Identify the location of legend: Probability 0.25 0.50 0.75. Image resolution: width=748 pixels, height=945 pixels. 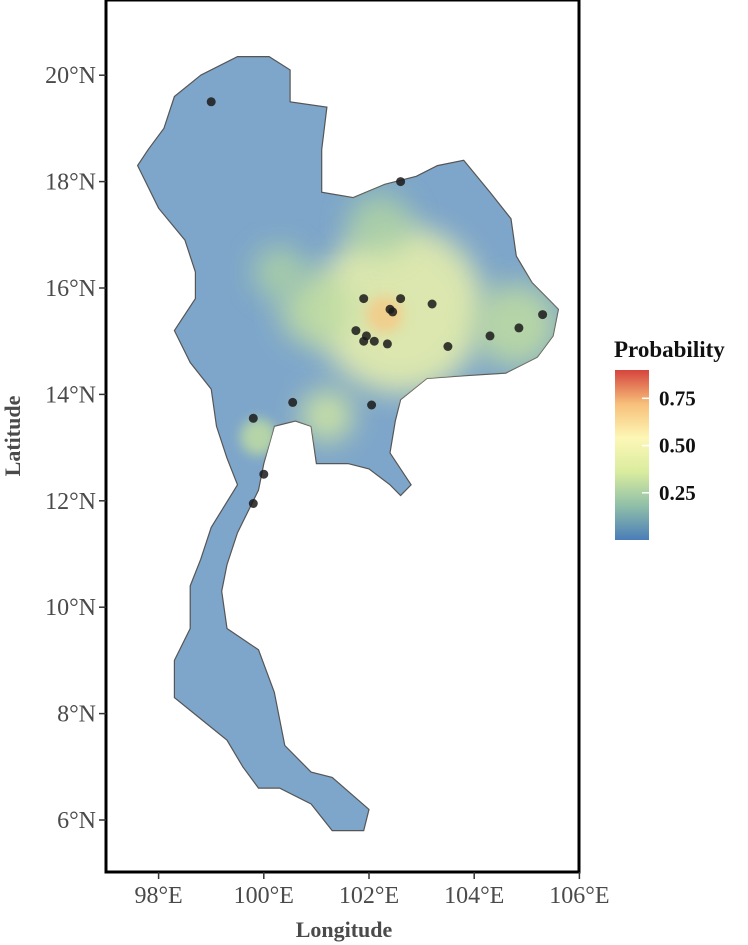
(669, 438).